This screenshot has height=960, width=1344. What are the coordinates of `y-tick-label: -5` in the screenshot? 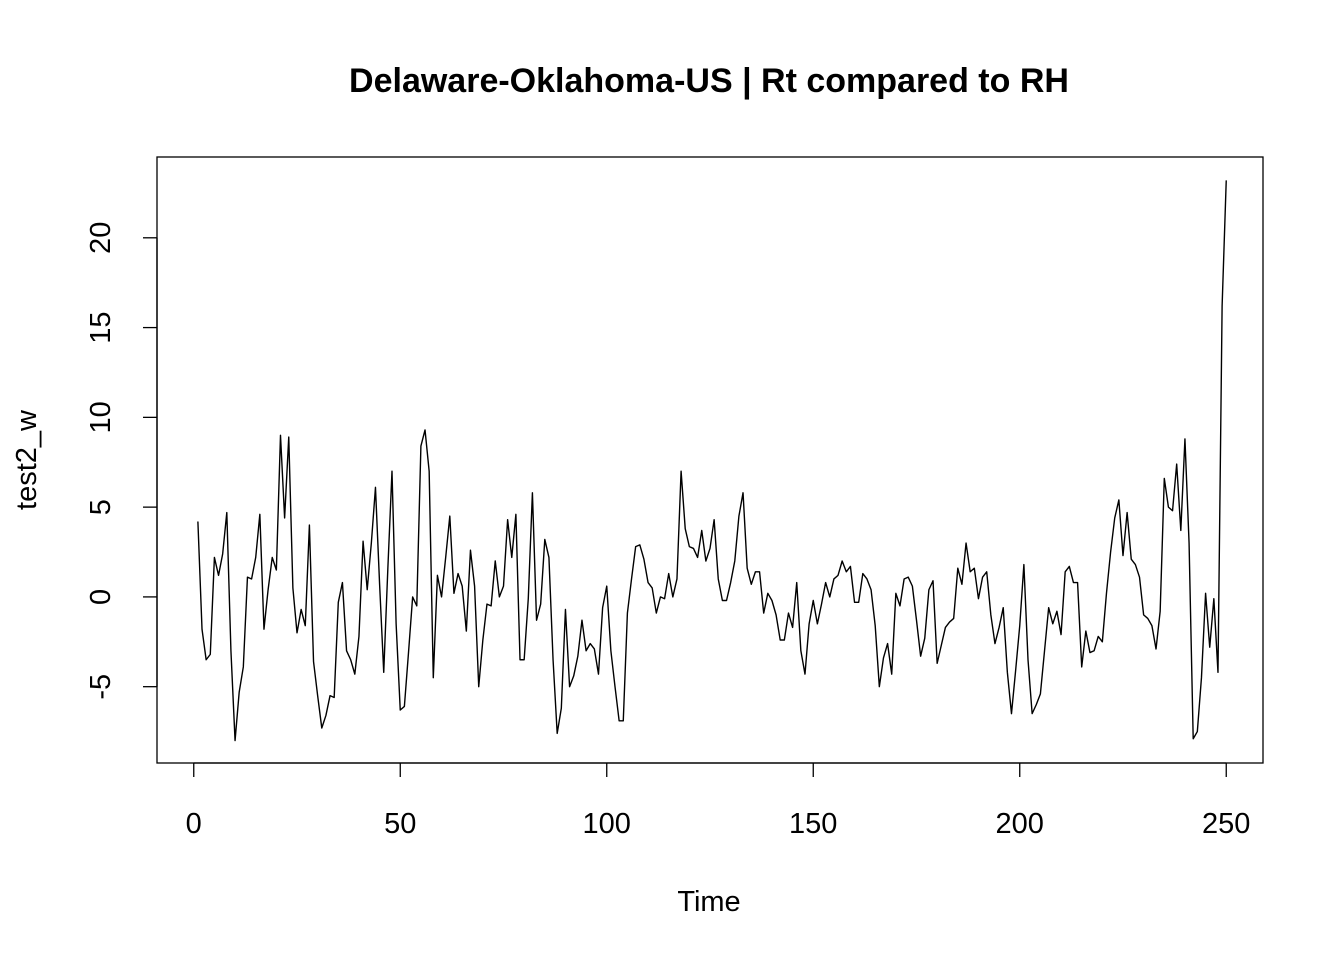 It's located at (101, 687).